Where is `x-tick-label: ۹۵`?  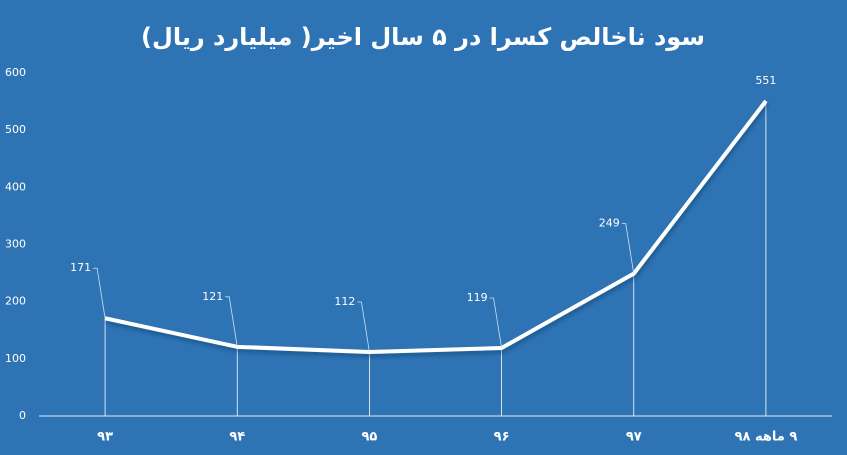 x-tick-label: ۹۵ is located at coordinates (369, 437).